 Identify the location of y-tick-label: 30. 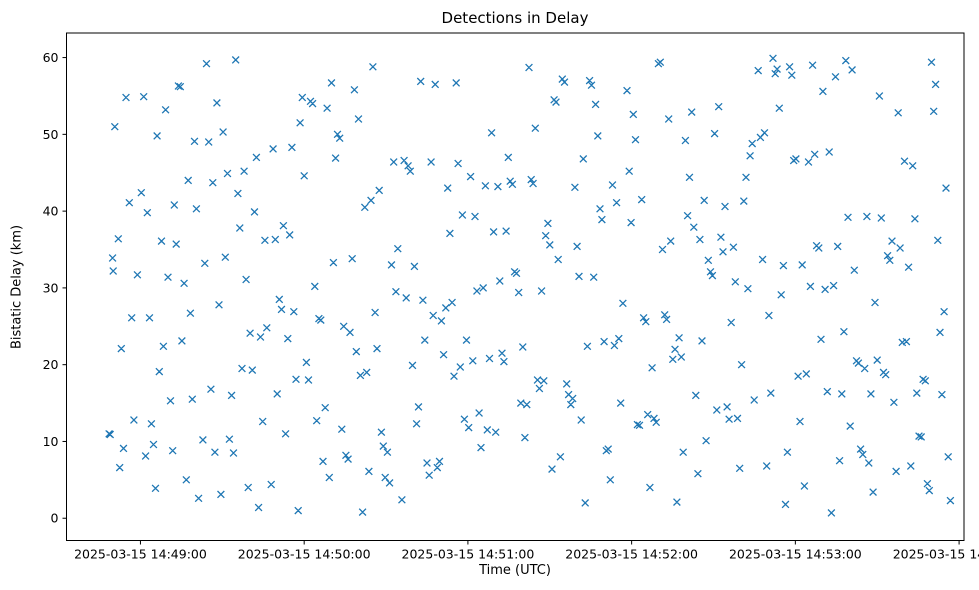
(51, 287).